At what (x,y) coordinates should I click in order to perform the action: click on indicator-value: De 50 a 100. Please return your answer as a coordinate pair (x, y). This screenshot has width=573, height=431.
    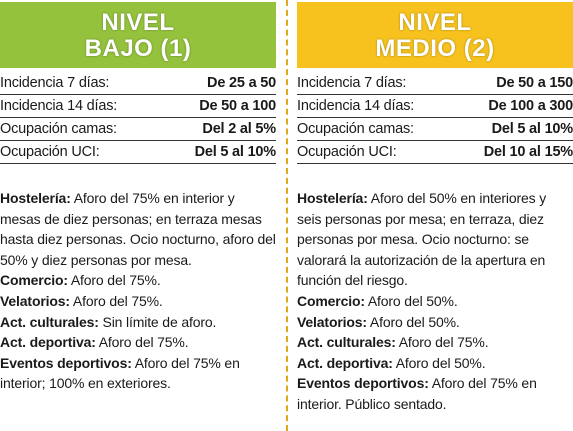
    Looking at the image, I should click on (237, 106).